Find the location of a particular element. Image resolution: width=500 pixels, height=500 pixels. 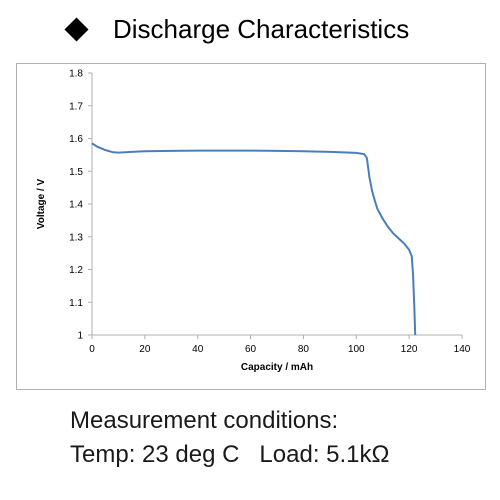

y-tick-label: 1.7 is located at coordinates (76, 106).